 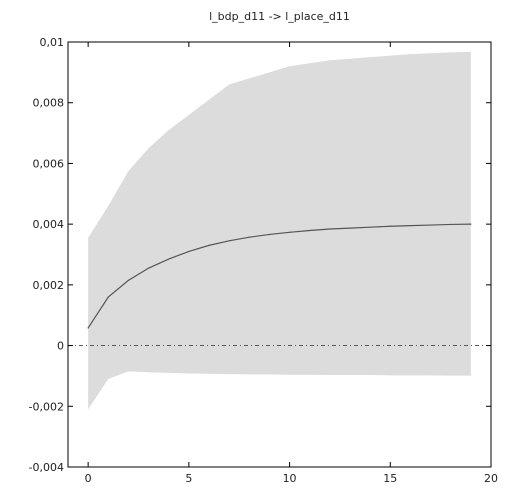 What do you see at coordinates (60, 346) in the screenshot?
I see `y-tick-label: 0` at bounding box center [60, 346].